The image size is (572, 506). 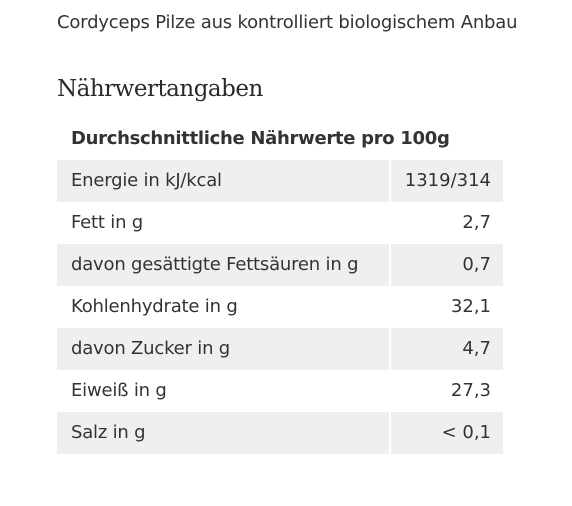 I want to click on table-row-salt: Salz in g < 0,1, so click(x=280, y=433).